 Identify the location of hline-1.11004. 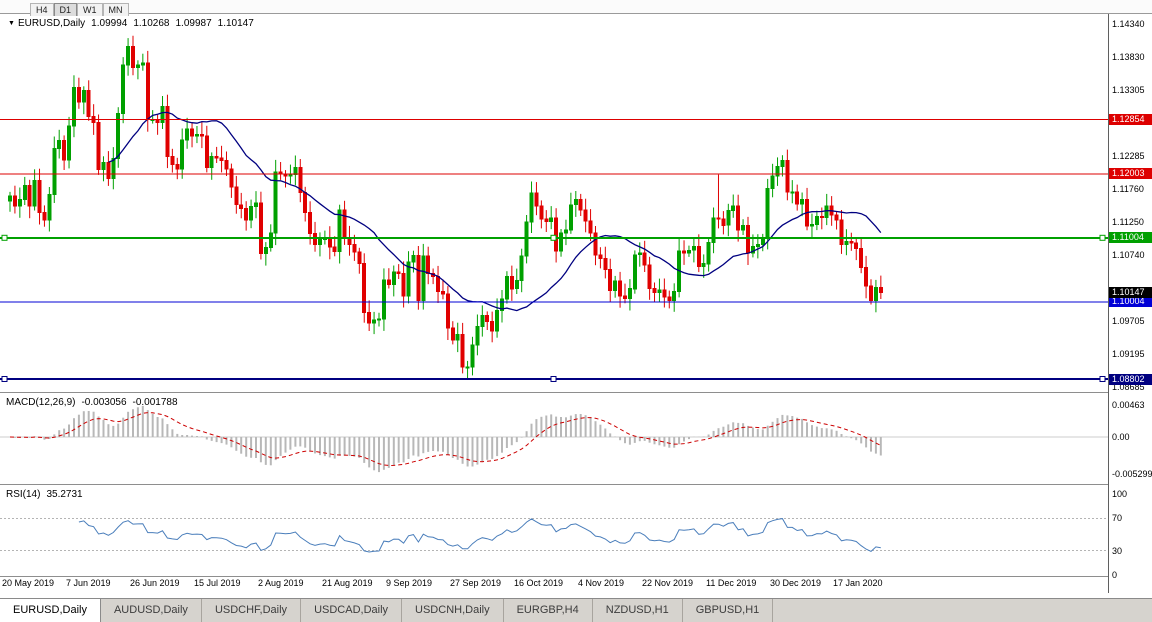
(554, 237).